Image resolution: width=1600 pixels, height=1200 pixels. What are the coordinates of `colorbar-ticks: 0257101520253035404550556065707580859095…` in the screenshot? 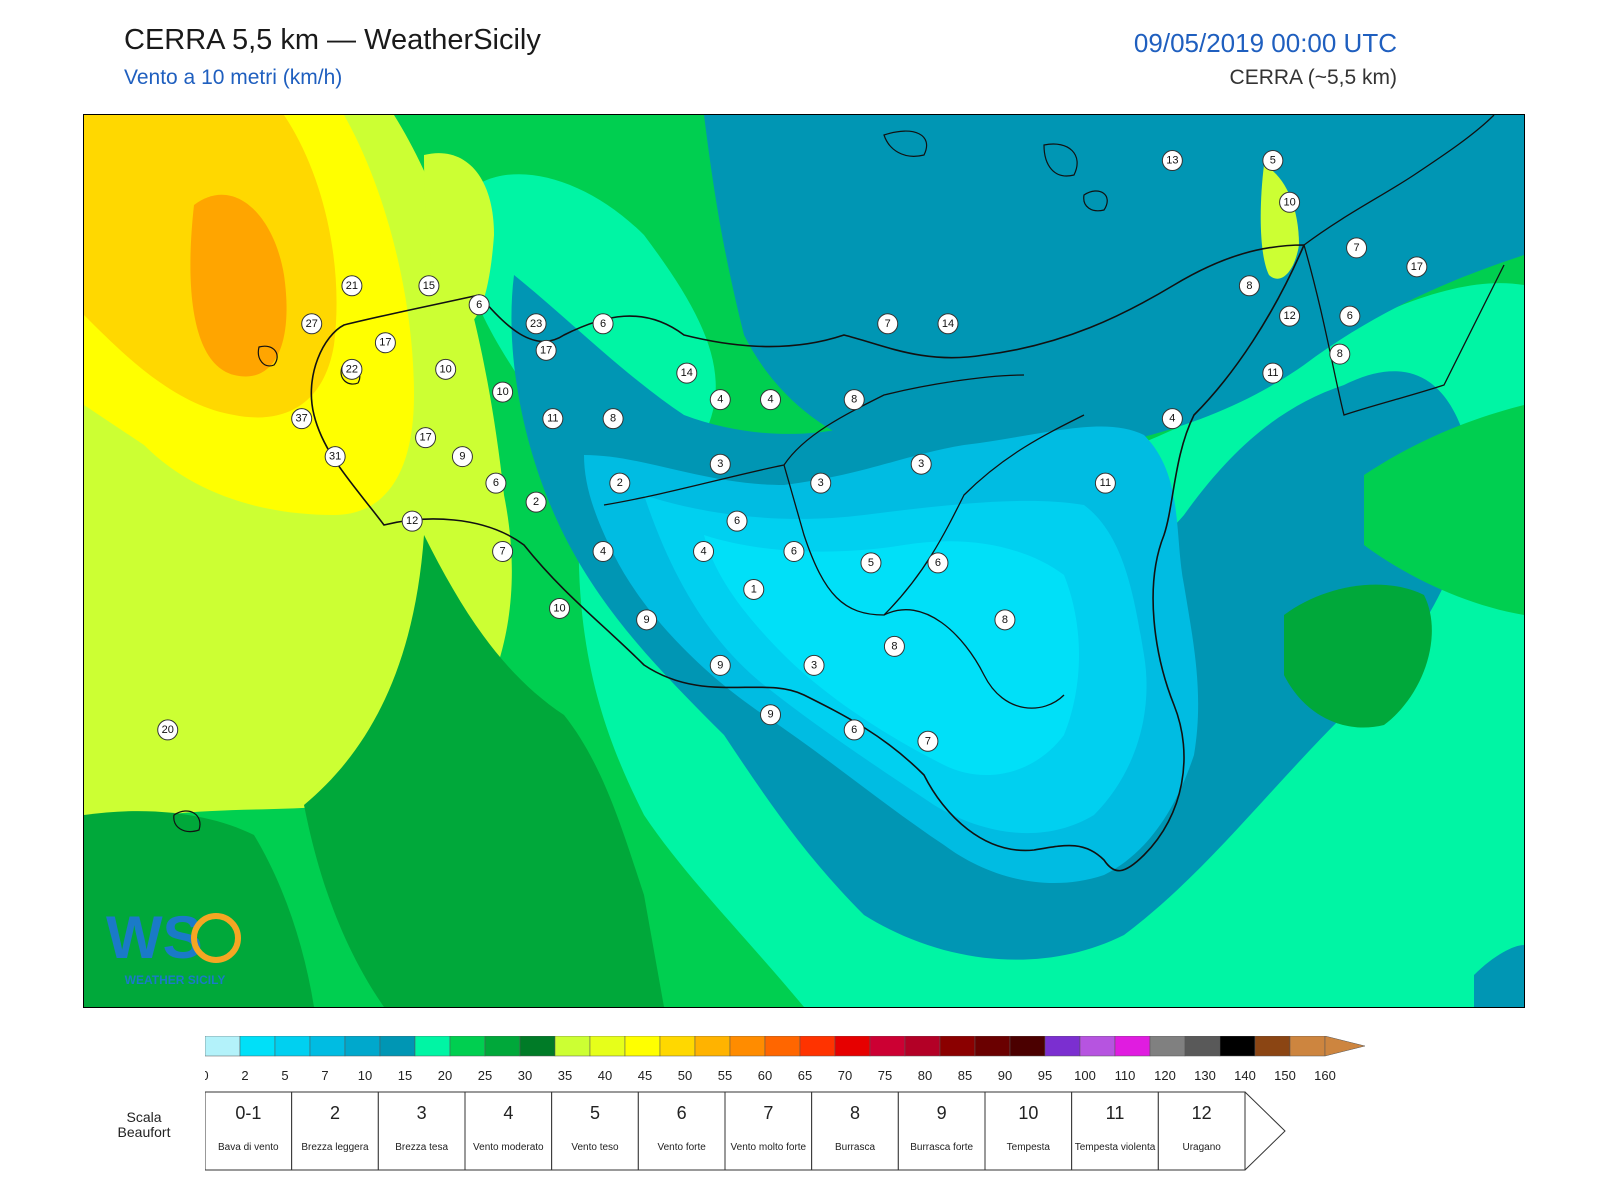 It's located at (770, 1075).